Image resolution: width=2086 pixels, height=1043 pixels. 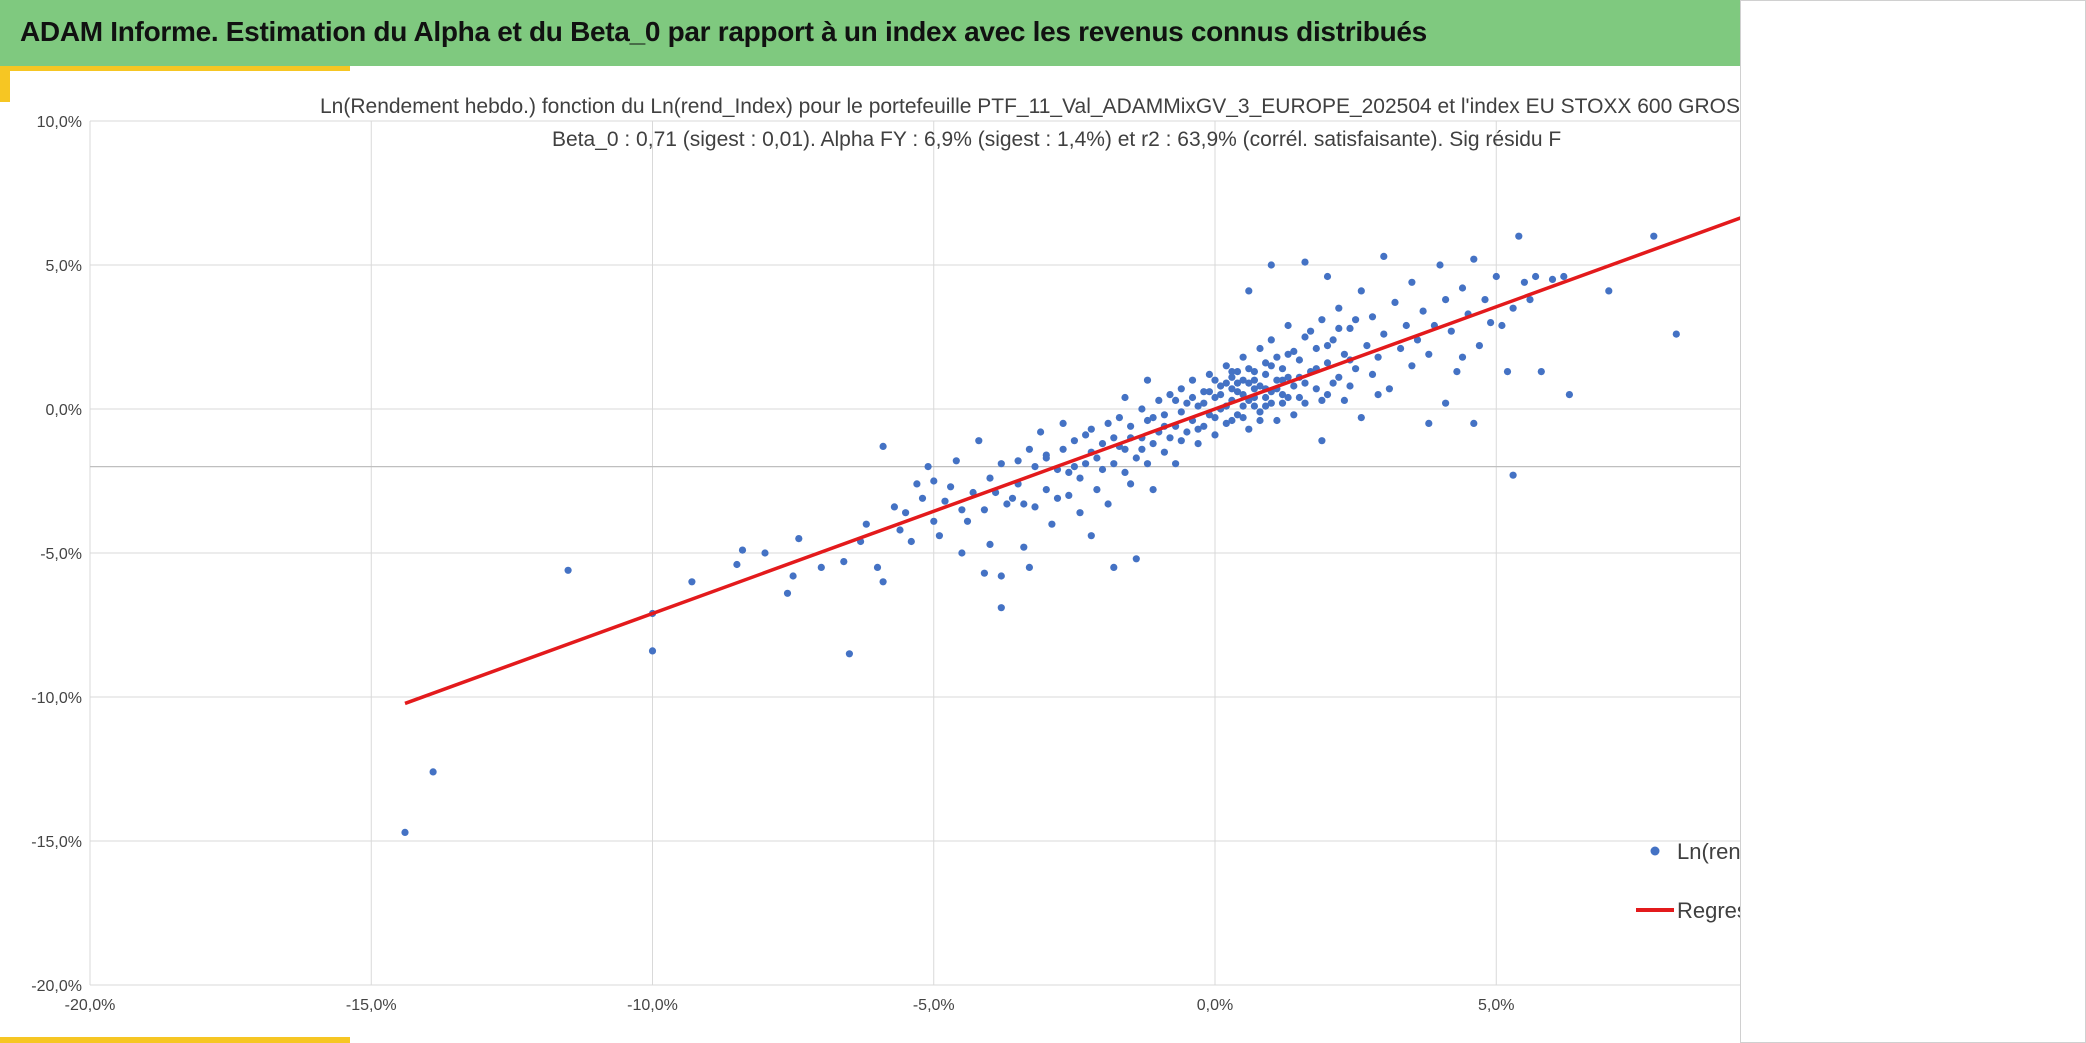 What do you see at coordinates (5, 84) in the screenshot?
I see `accent-bar-left` at bounding box center [5, 84].